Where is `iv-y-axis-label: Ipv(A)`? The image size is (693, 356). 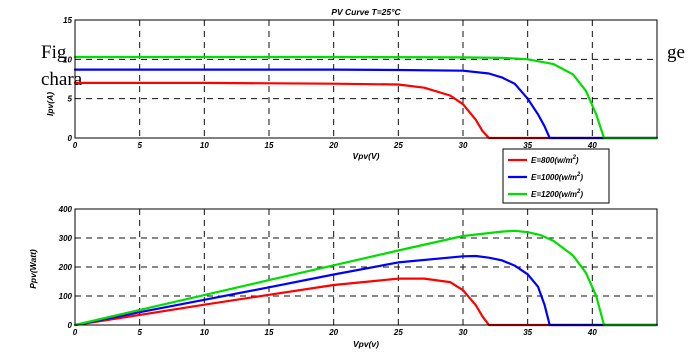
iv-y-axis-label: Ipv(A) is located at coordinates (50, 104).